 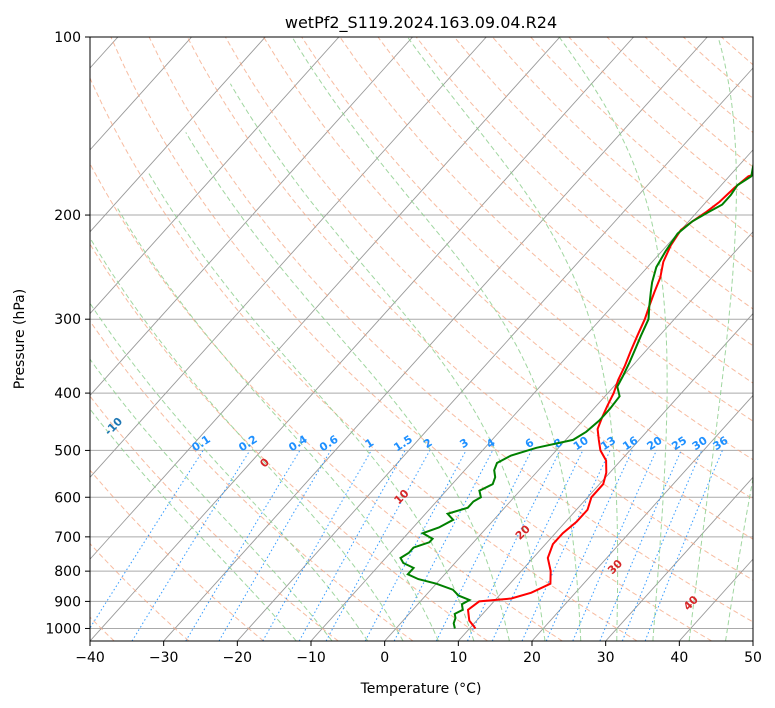 What do you see at coordinates (532, 658) in the screenshot?
I see `x-tick-label: 20` at bounding box center [532, 658].